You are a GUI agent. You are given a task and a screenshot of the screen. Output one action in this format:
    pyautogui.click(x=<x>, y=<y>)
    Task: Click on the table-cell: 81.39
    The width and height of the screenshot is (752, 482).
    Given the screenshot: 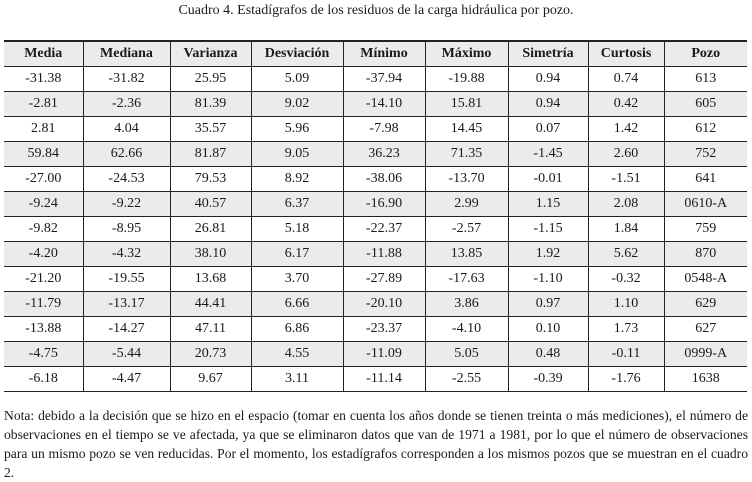 What is the action you would take?
    pyautogui.click(x=210, y=104)
    